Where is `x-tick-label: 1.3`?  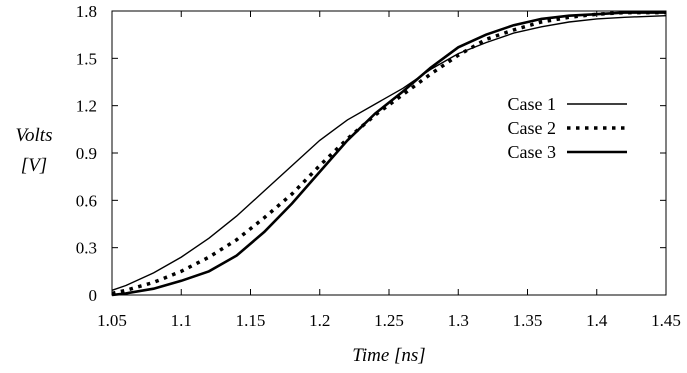 x-tick-label: 1.3 is located at coordinates (458, 320).